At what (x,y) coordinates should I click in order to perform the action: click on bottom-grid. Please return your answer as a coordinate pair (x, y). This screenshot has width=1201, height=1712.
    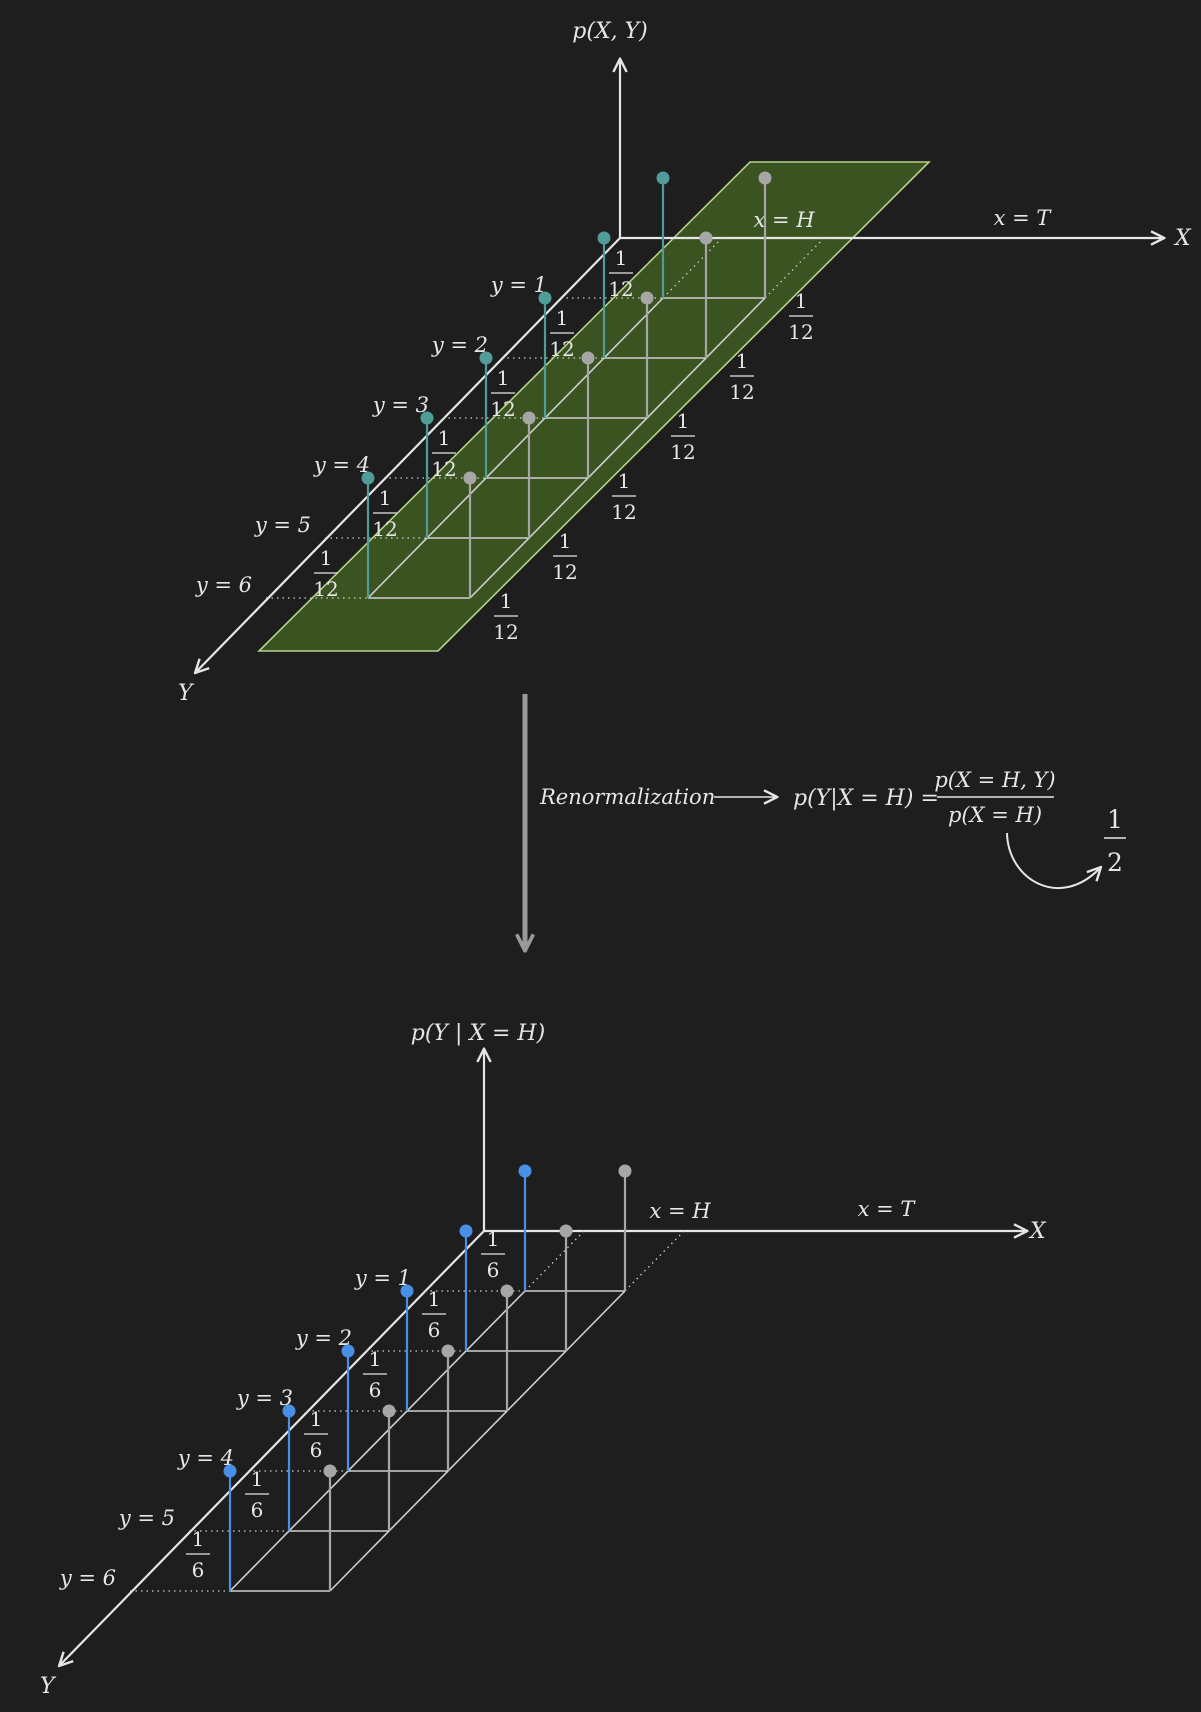
    Looking at the image, I should click on (407, 1411).